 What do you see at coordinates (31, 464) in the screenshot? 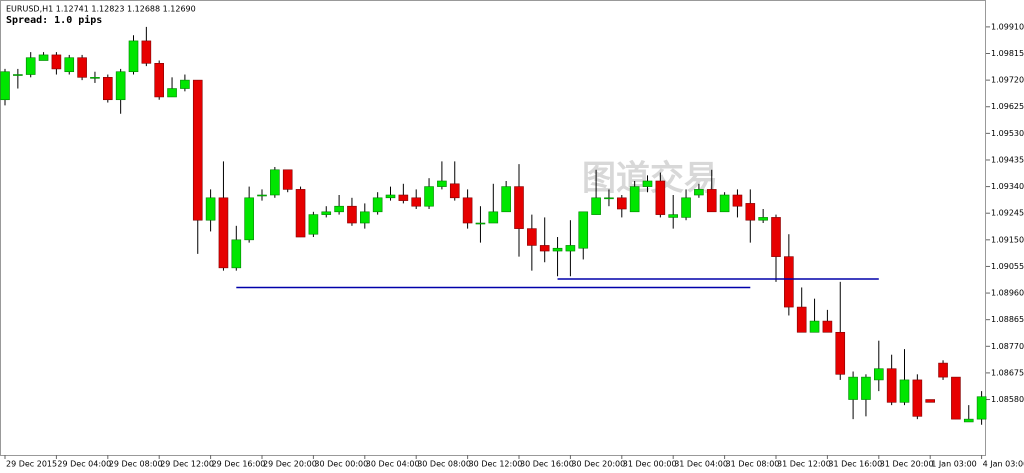
I see `x-tick-label: 29 Dec 2015` at bounding box center [31, 464].